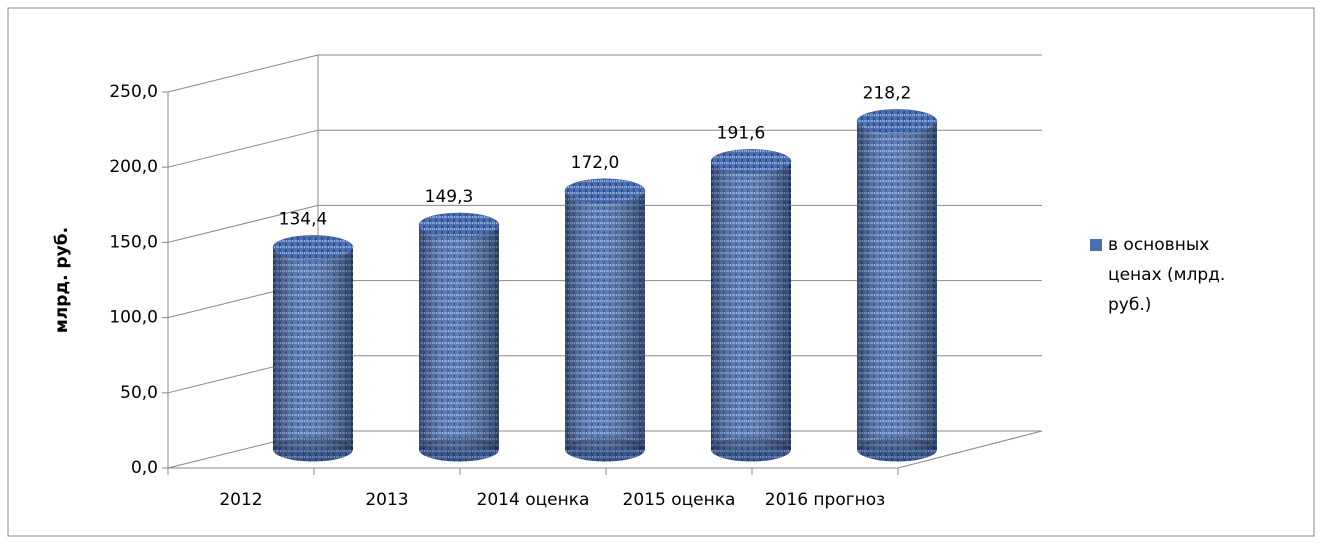 Image resolution: width=1322 pixels, height=548 pixels. I want to click on data-label: 149,3, so click(449, 197).